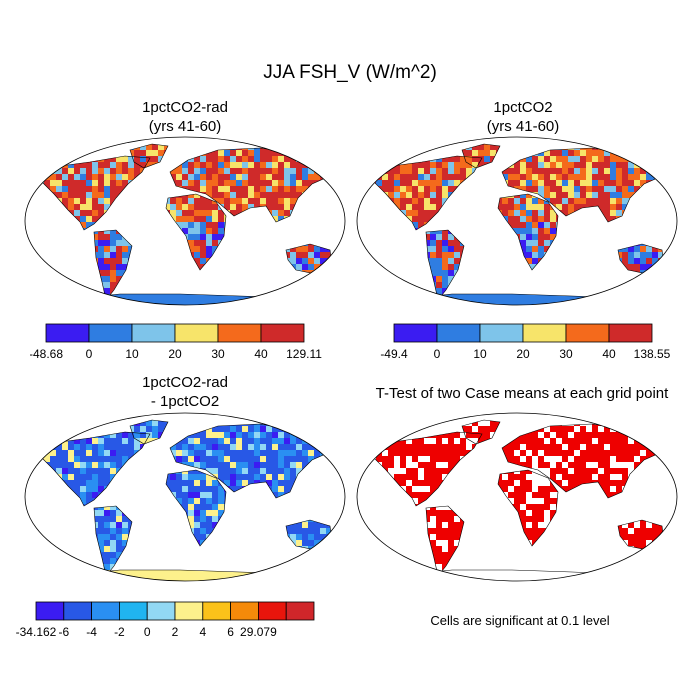 This screenshot has width=700, height=700. I want to click on colorbar-1-tick-label: 20, so click(175, 354).